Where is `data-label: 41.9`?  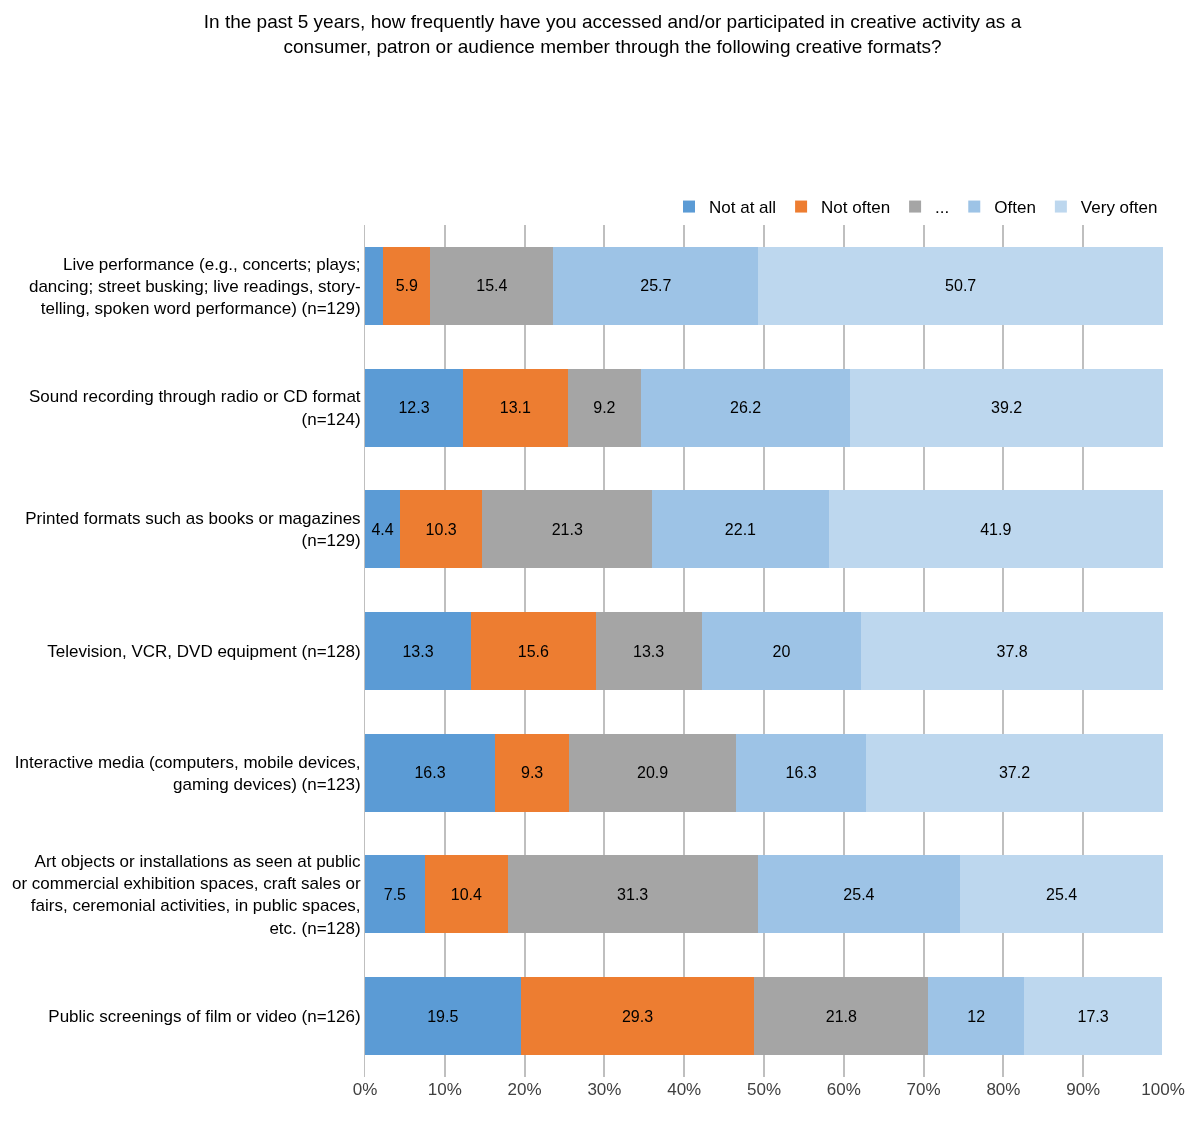
data-label: 41.9 is located at coordinates (996, 529).